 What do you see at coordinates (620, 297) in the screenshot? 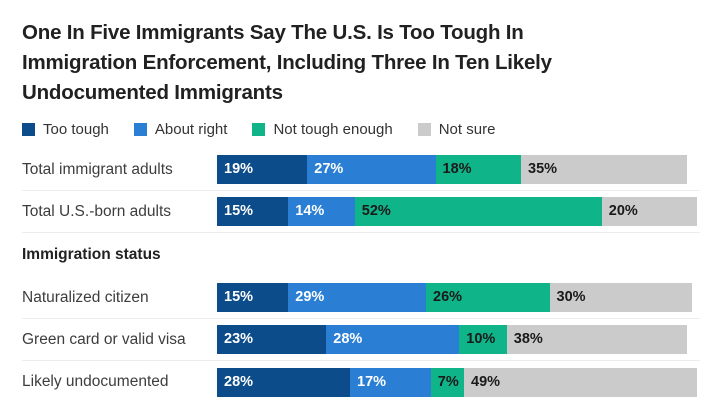
I see `bar-segment-not-sure: 30%` at bounding box center [620, 297].